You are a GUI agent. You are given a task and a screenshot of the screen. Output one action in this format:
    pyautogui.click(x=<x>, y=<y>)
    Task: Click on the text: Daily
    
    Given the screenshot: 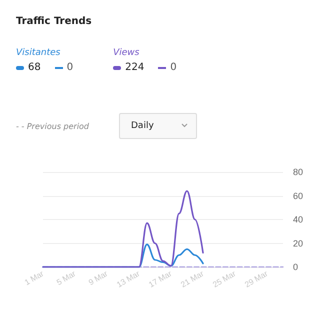 What is the action you would take?
    pyautogui.click(x=158, y=126)
    